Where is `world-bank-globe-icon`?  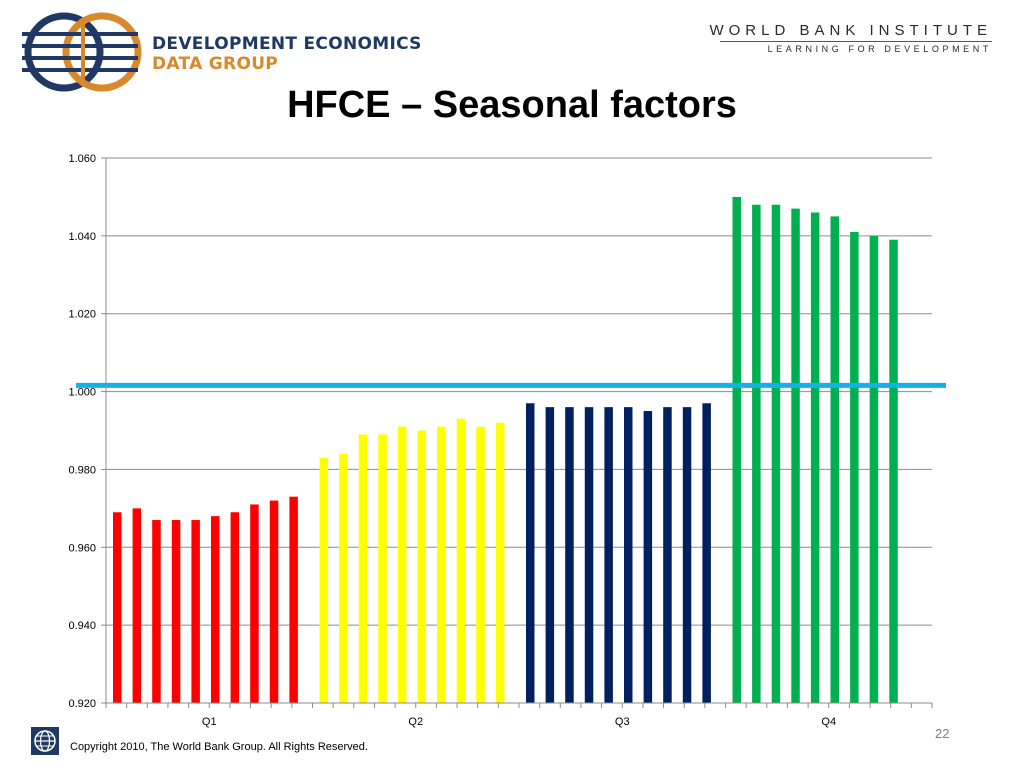
world-bank-globe-icon is located at coordinates (45, 741).